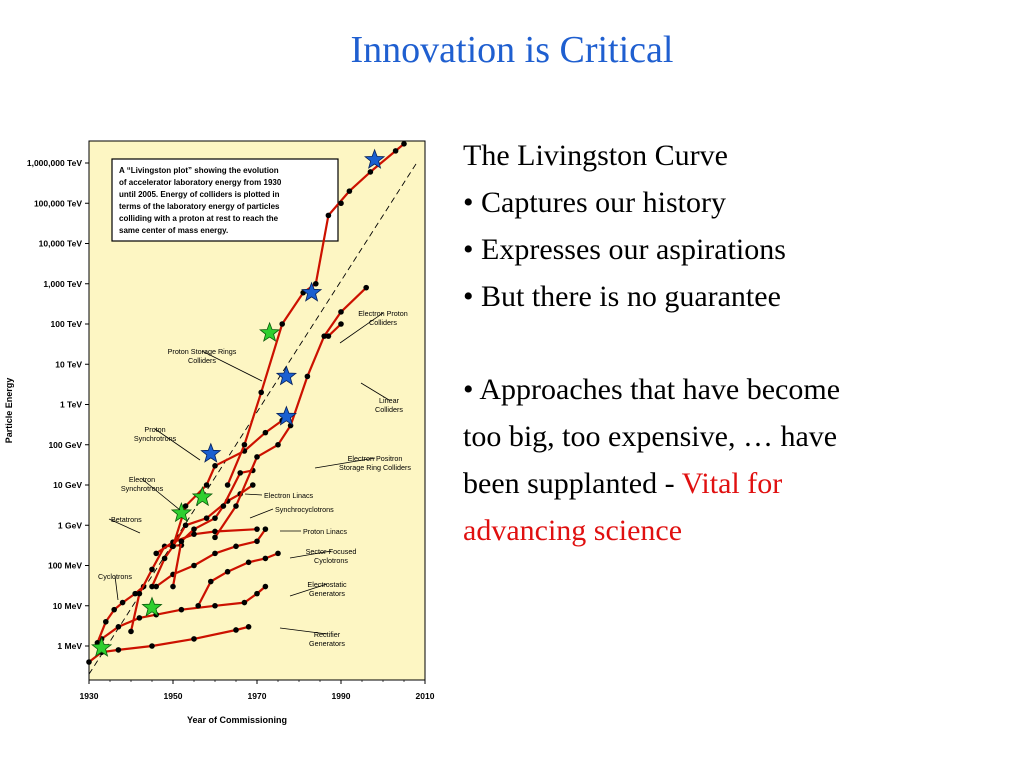  I want to click on series-label: Proton Linacs, so click(325, 531).